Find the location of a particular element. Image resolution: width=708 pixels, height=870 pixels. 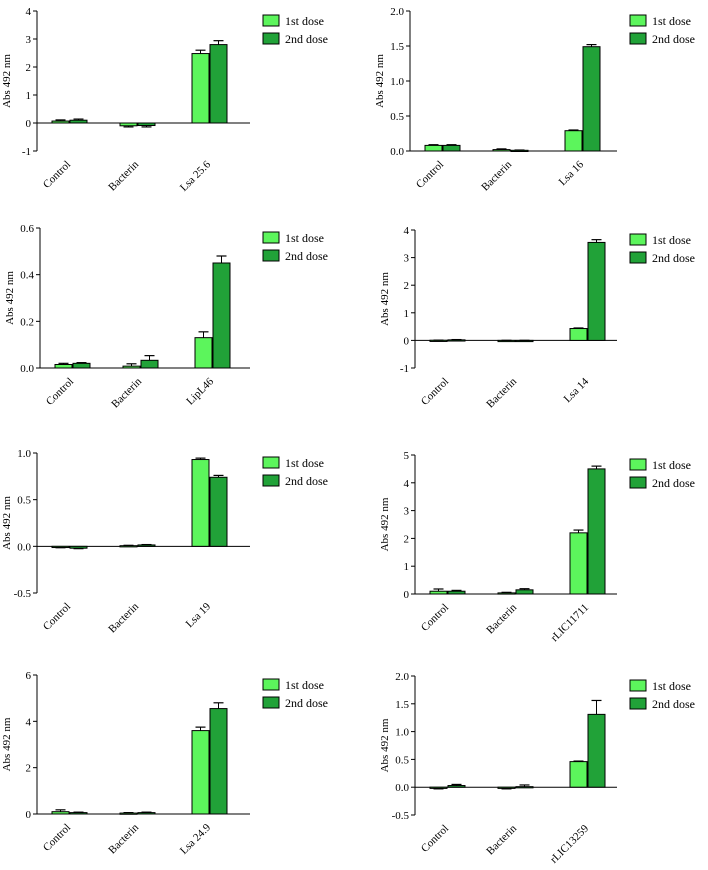

bar-dose2-rlic13259 is located at coordinates (596, 750).